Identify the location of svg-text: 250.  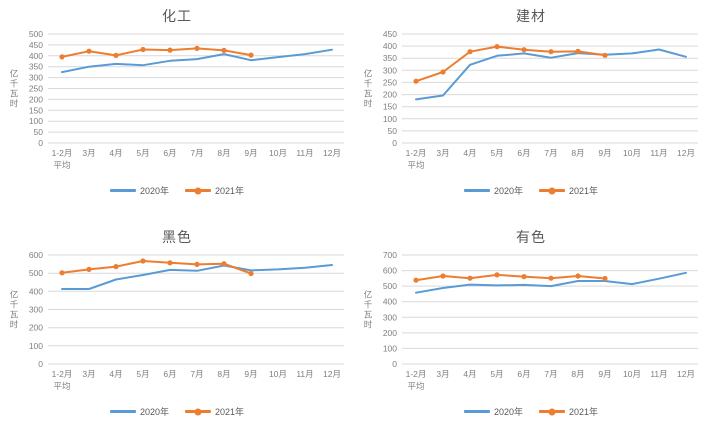
(36, 89).